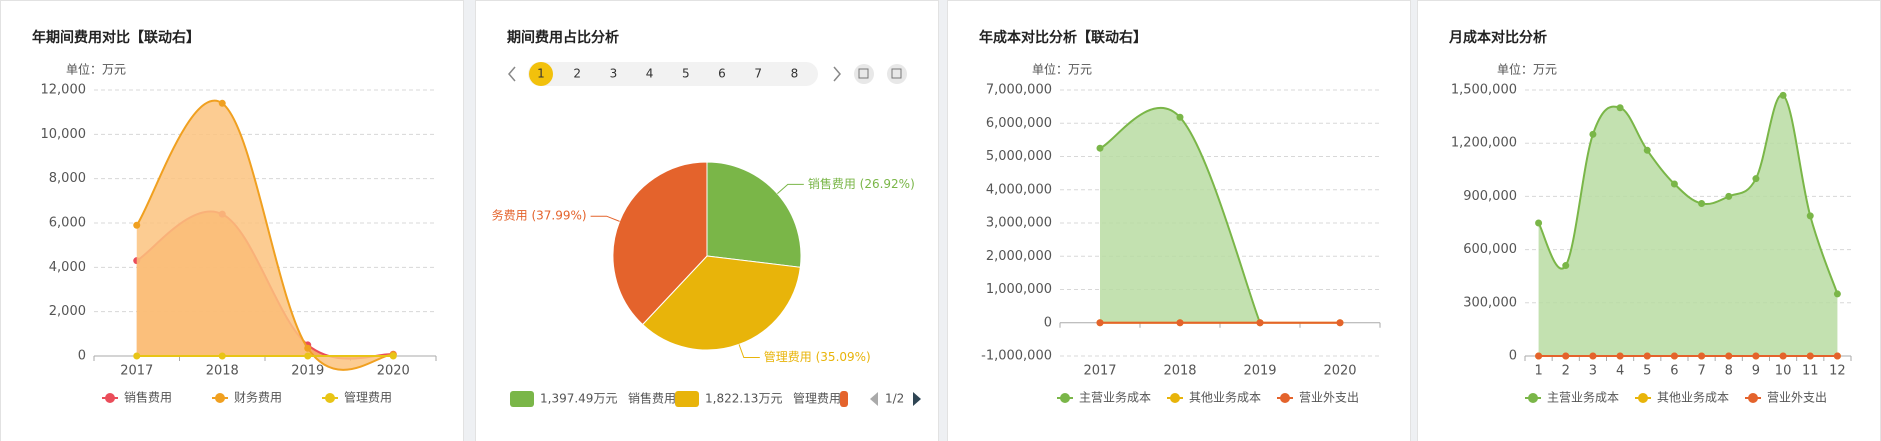 This screenshot has width=1881, height=441. What do you see at coordinates (1837, 371) in the screenshot?
I see `x-tick-label: 12` at bounding box center [1837, 371].